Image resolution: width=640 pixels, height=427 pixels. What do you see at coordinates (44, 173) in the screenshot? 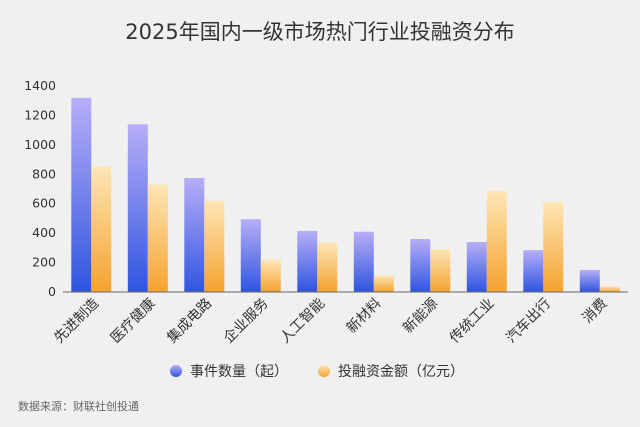
I see `y-tick-label: 800` at bounding box center [44, 173].